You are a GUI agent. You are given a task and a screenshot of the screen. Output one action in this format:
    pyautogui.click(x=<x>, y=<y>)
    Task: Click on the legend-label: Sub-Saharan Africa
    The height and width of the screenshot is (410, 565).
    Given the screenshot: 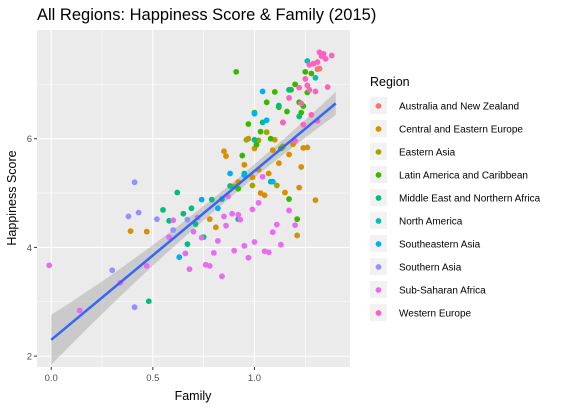 What is the action you would take?
    pyautogui.click(x=442, y=291)
    